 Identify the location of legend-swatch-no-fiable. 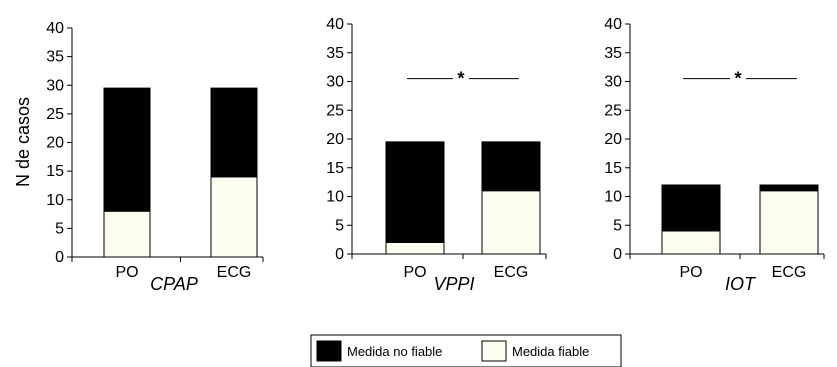
(329, 351).